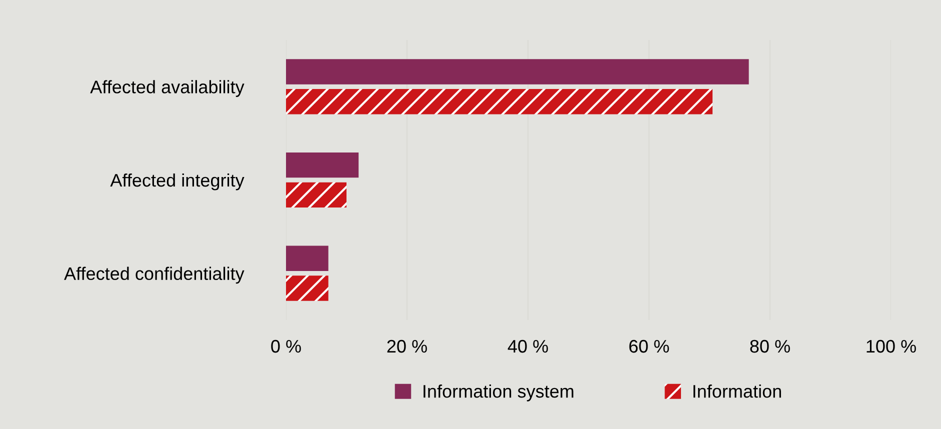 The height and width of the screenshot is (429, 941). Describe the element at coordinates (499, 393) in the screenshot. I see `legend-label: Information system` at that location.